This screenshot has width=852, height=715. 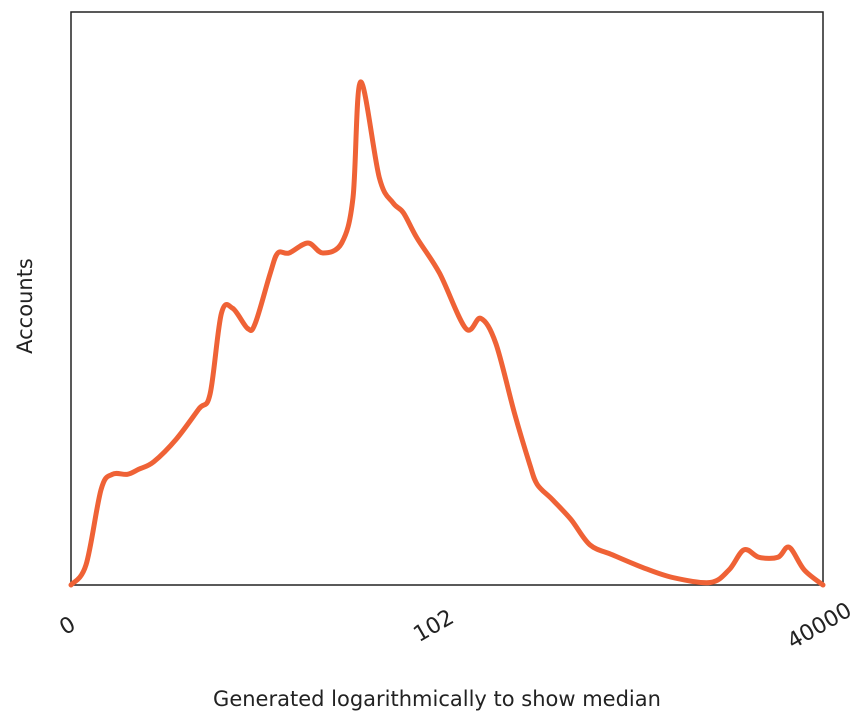 I want to click on x-tick-label: 40000, so click(x=817, y=626).